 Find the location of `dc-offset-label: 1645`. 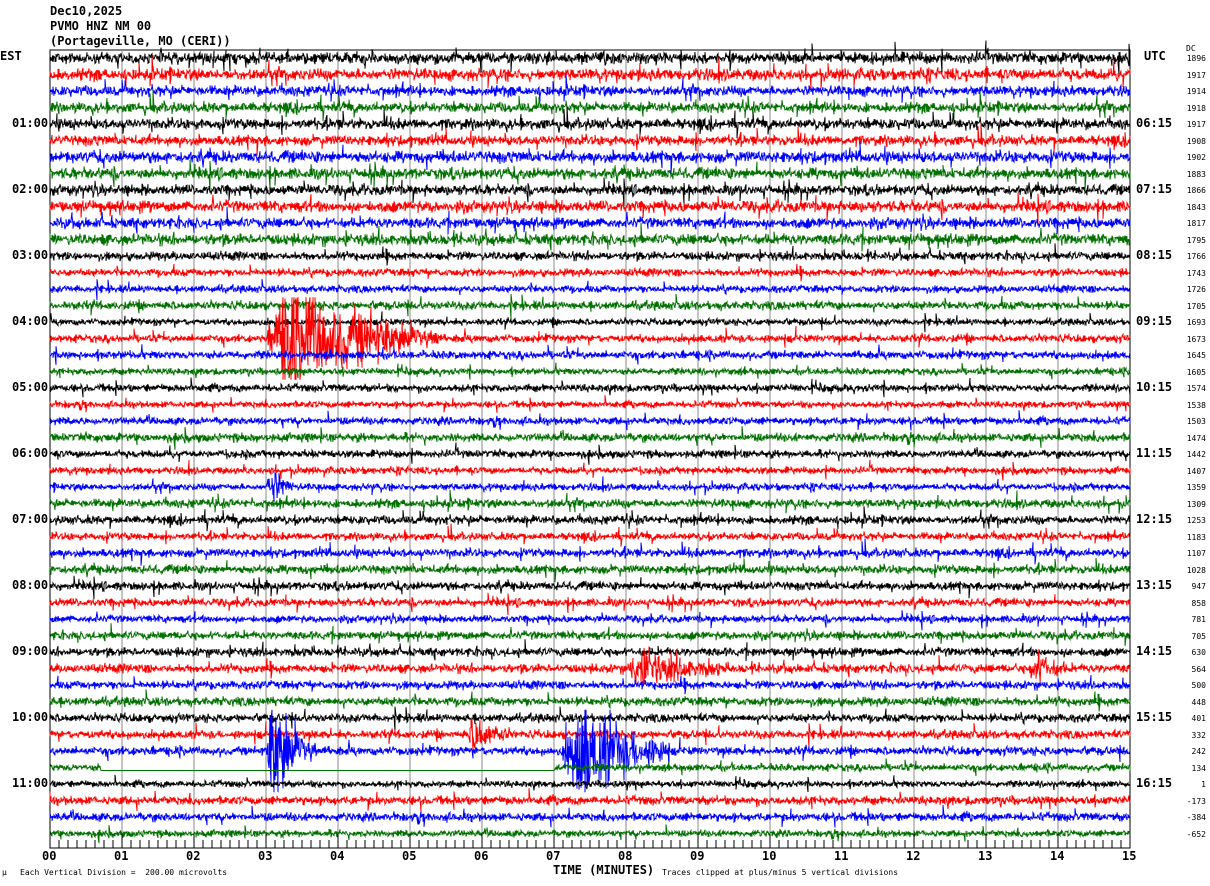

dc-offset-label: 1645 is located at coordinates (1196, 355).